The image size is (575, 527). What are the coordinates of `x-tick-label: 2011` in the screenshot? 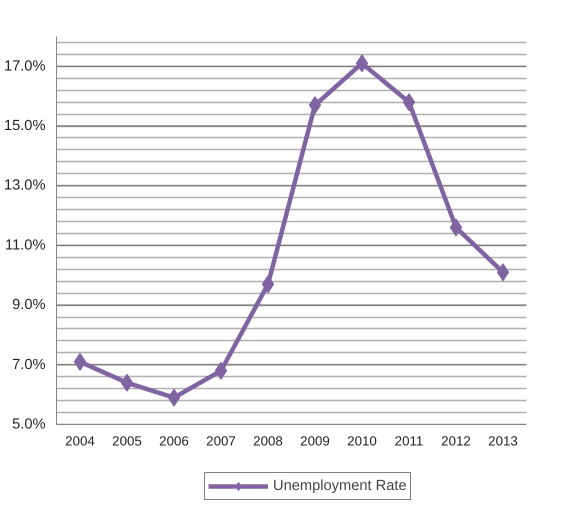 It's located at (409, 441).